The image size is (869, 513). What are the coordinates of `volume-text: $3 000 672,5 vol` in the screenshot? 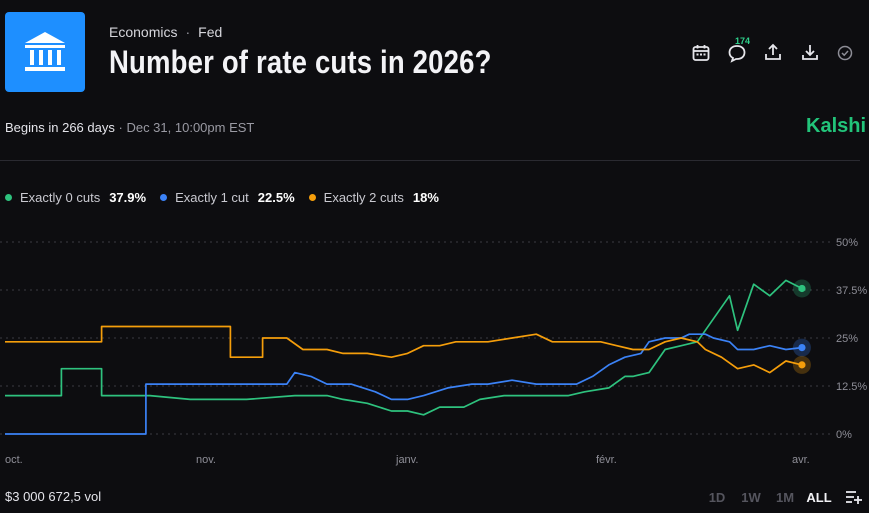 It's located at (53, 496).